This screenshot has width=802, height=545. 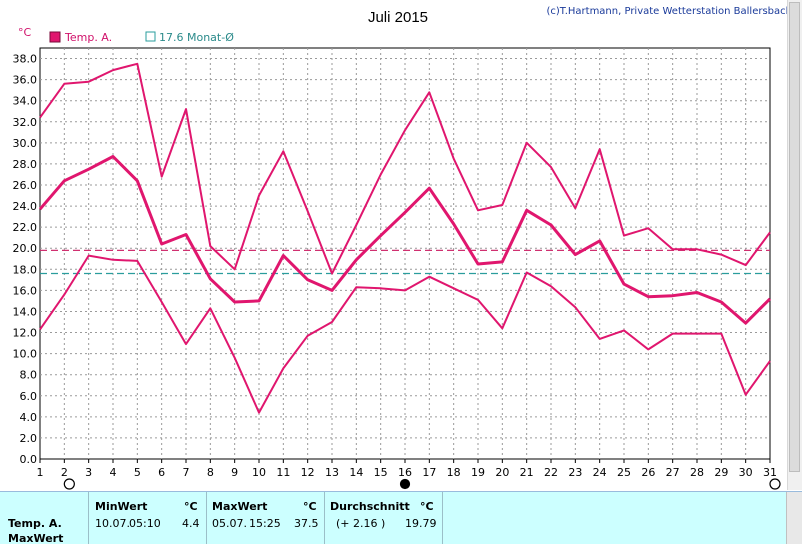 What do you see at coordinates (478, 472) in the screenshot?
I see `x-tick-label: 19` at bounding box center [478, 472].